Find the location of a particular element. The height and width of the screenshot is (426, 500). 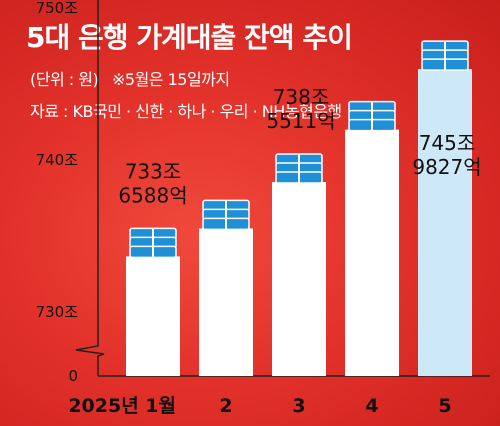

x-tick-label: 2 is located at coordinates (225, 406).